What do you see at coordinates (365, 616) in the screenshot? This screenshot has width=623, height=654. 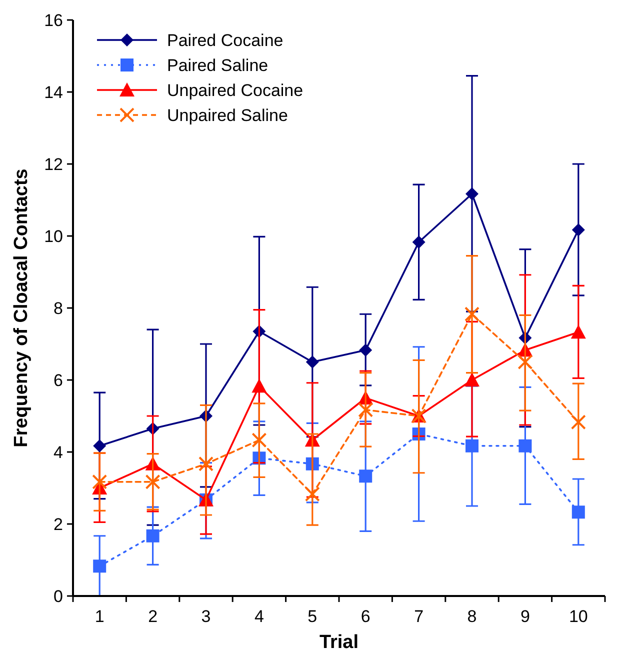 I see `x-tick-label: 6` at bounding box center [365, 616].